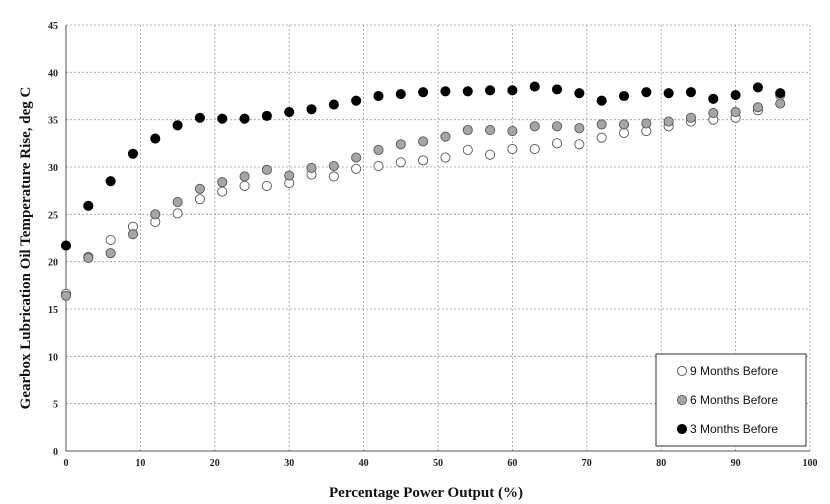 The height and width of the screenshot is (504, 830). What do you see at coordinates (734, 371) in the screenshot?
I see `legend-label: 9 Months Before` at bounding box center [734, 371].